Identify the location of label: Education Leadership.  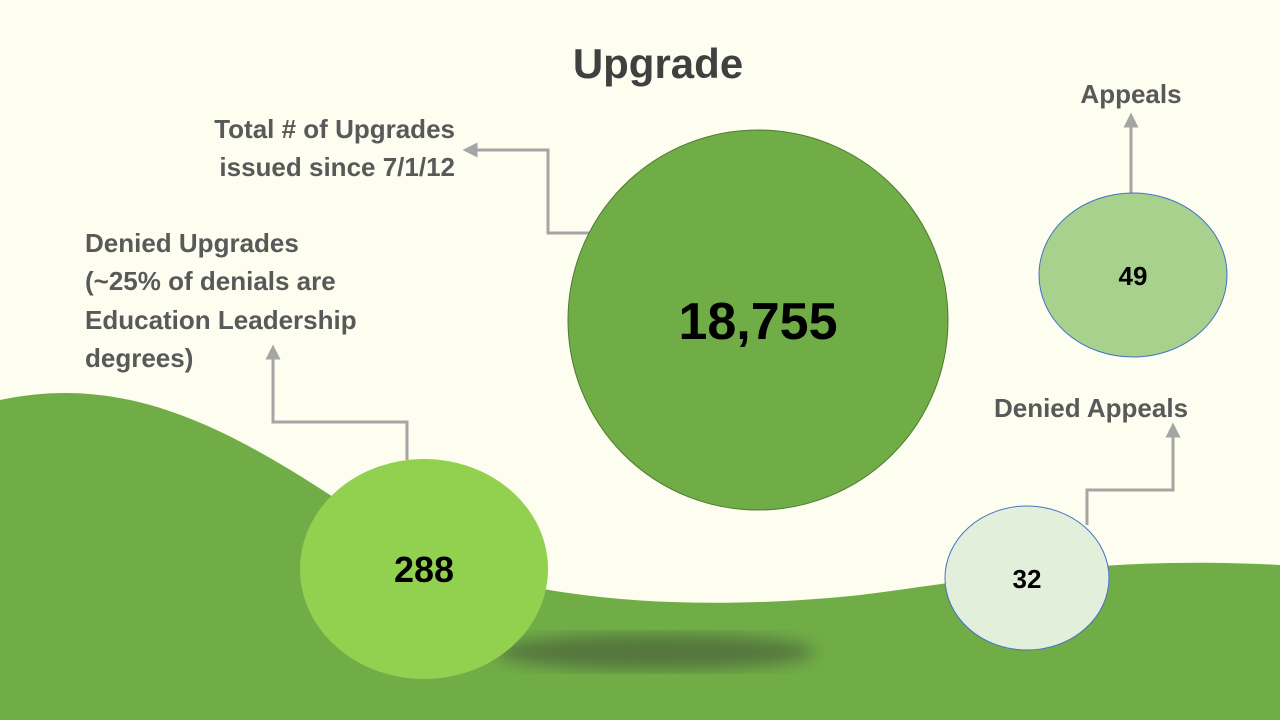
(221, 320).